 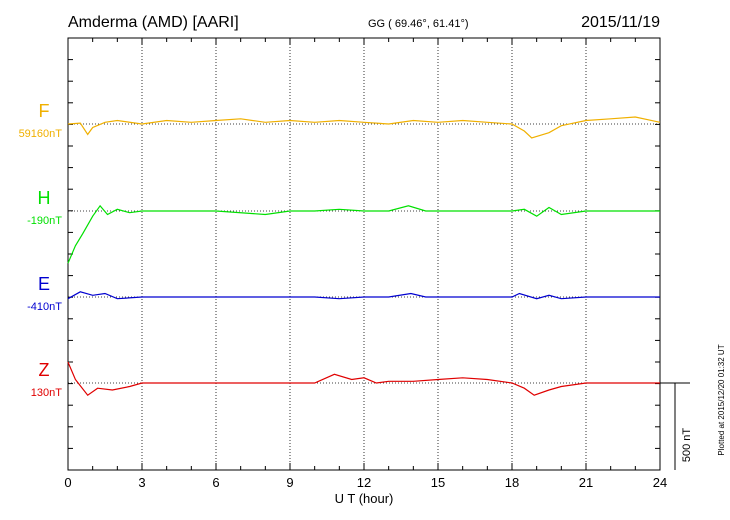 What do you see at coordinates (289, 482) in the screenshot?
I see `x-tick-label: 9` at bounding box center [289, 482].